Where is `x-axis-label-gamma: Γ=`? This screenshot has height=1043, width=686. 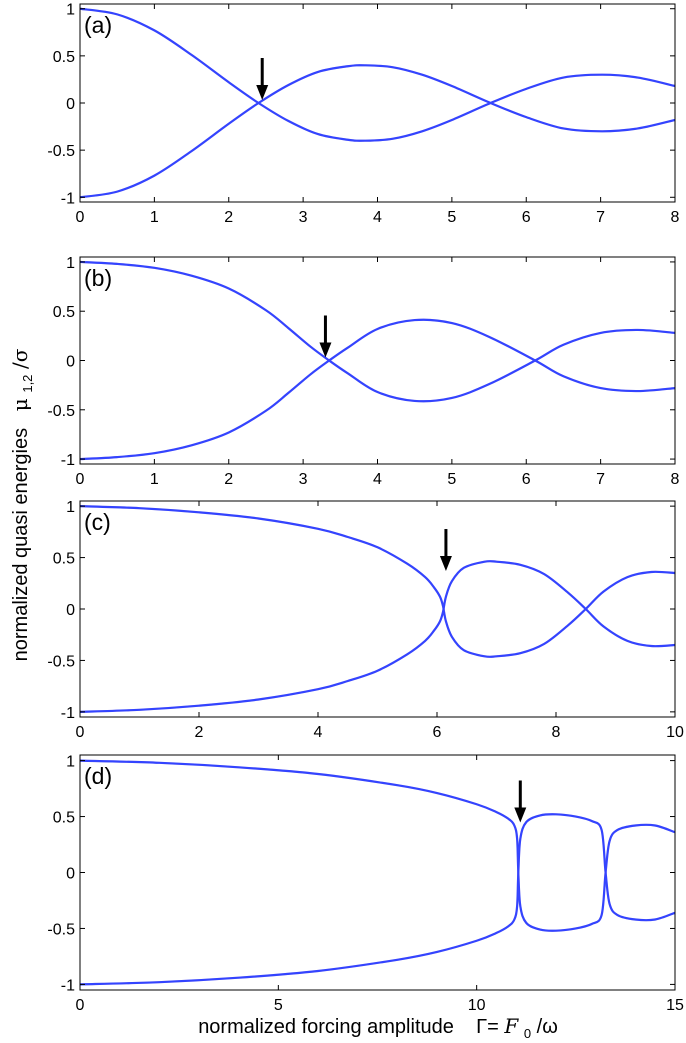
x-axis-label-gamma: Γ= is located at coordinates (487, 1027).